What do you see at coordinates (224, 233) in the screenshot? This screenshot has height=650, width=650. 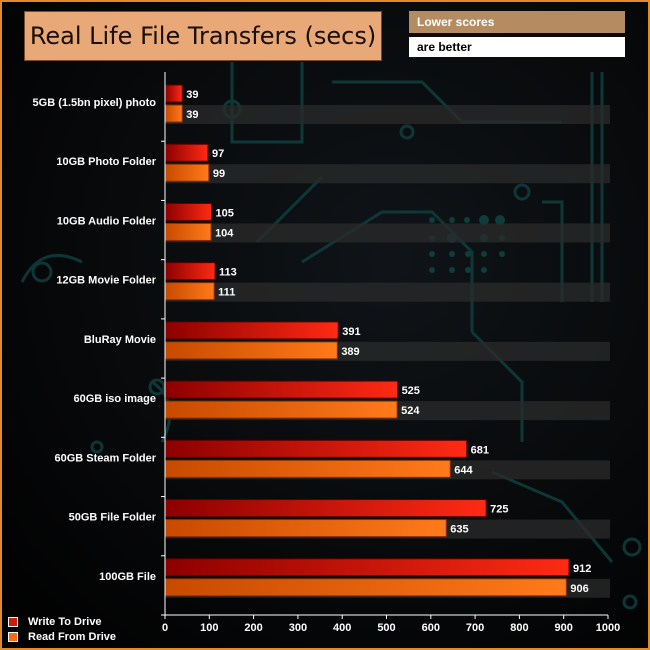 I see `data-label: 104` at bounding box center [224, 233].